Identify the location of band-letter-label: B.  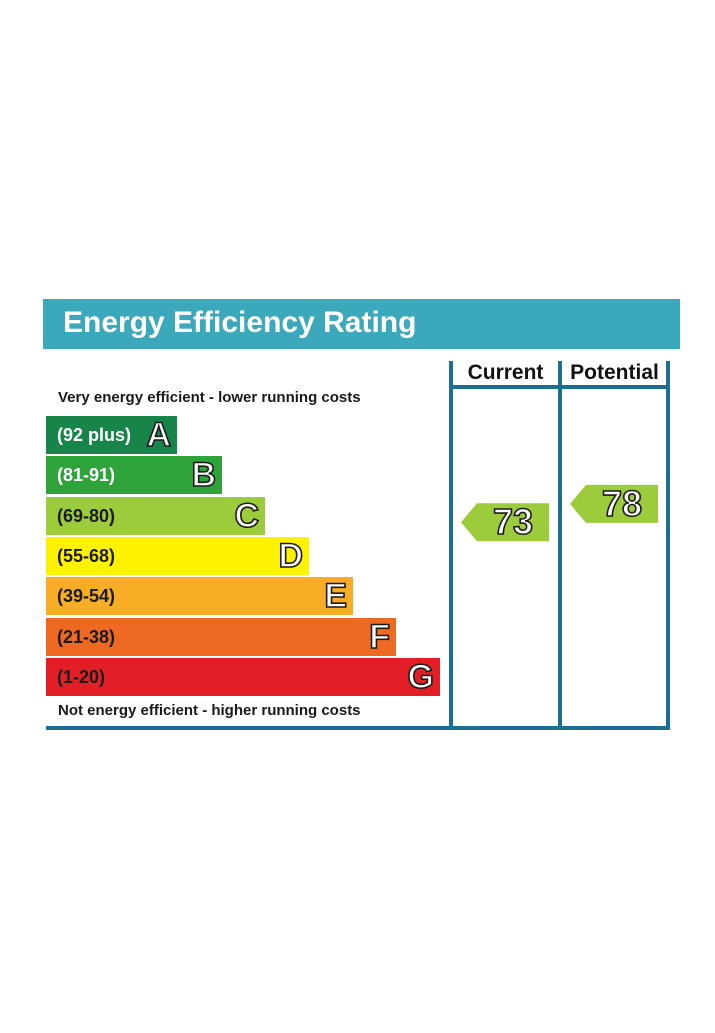
(204, 475).